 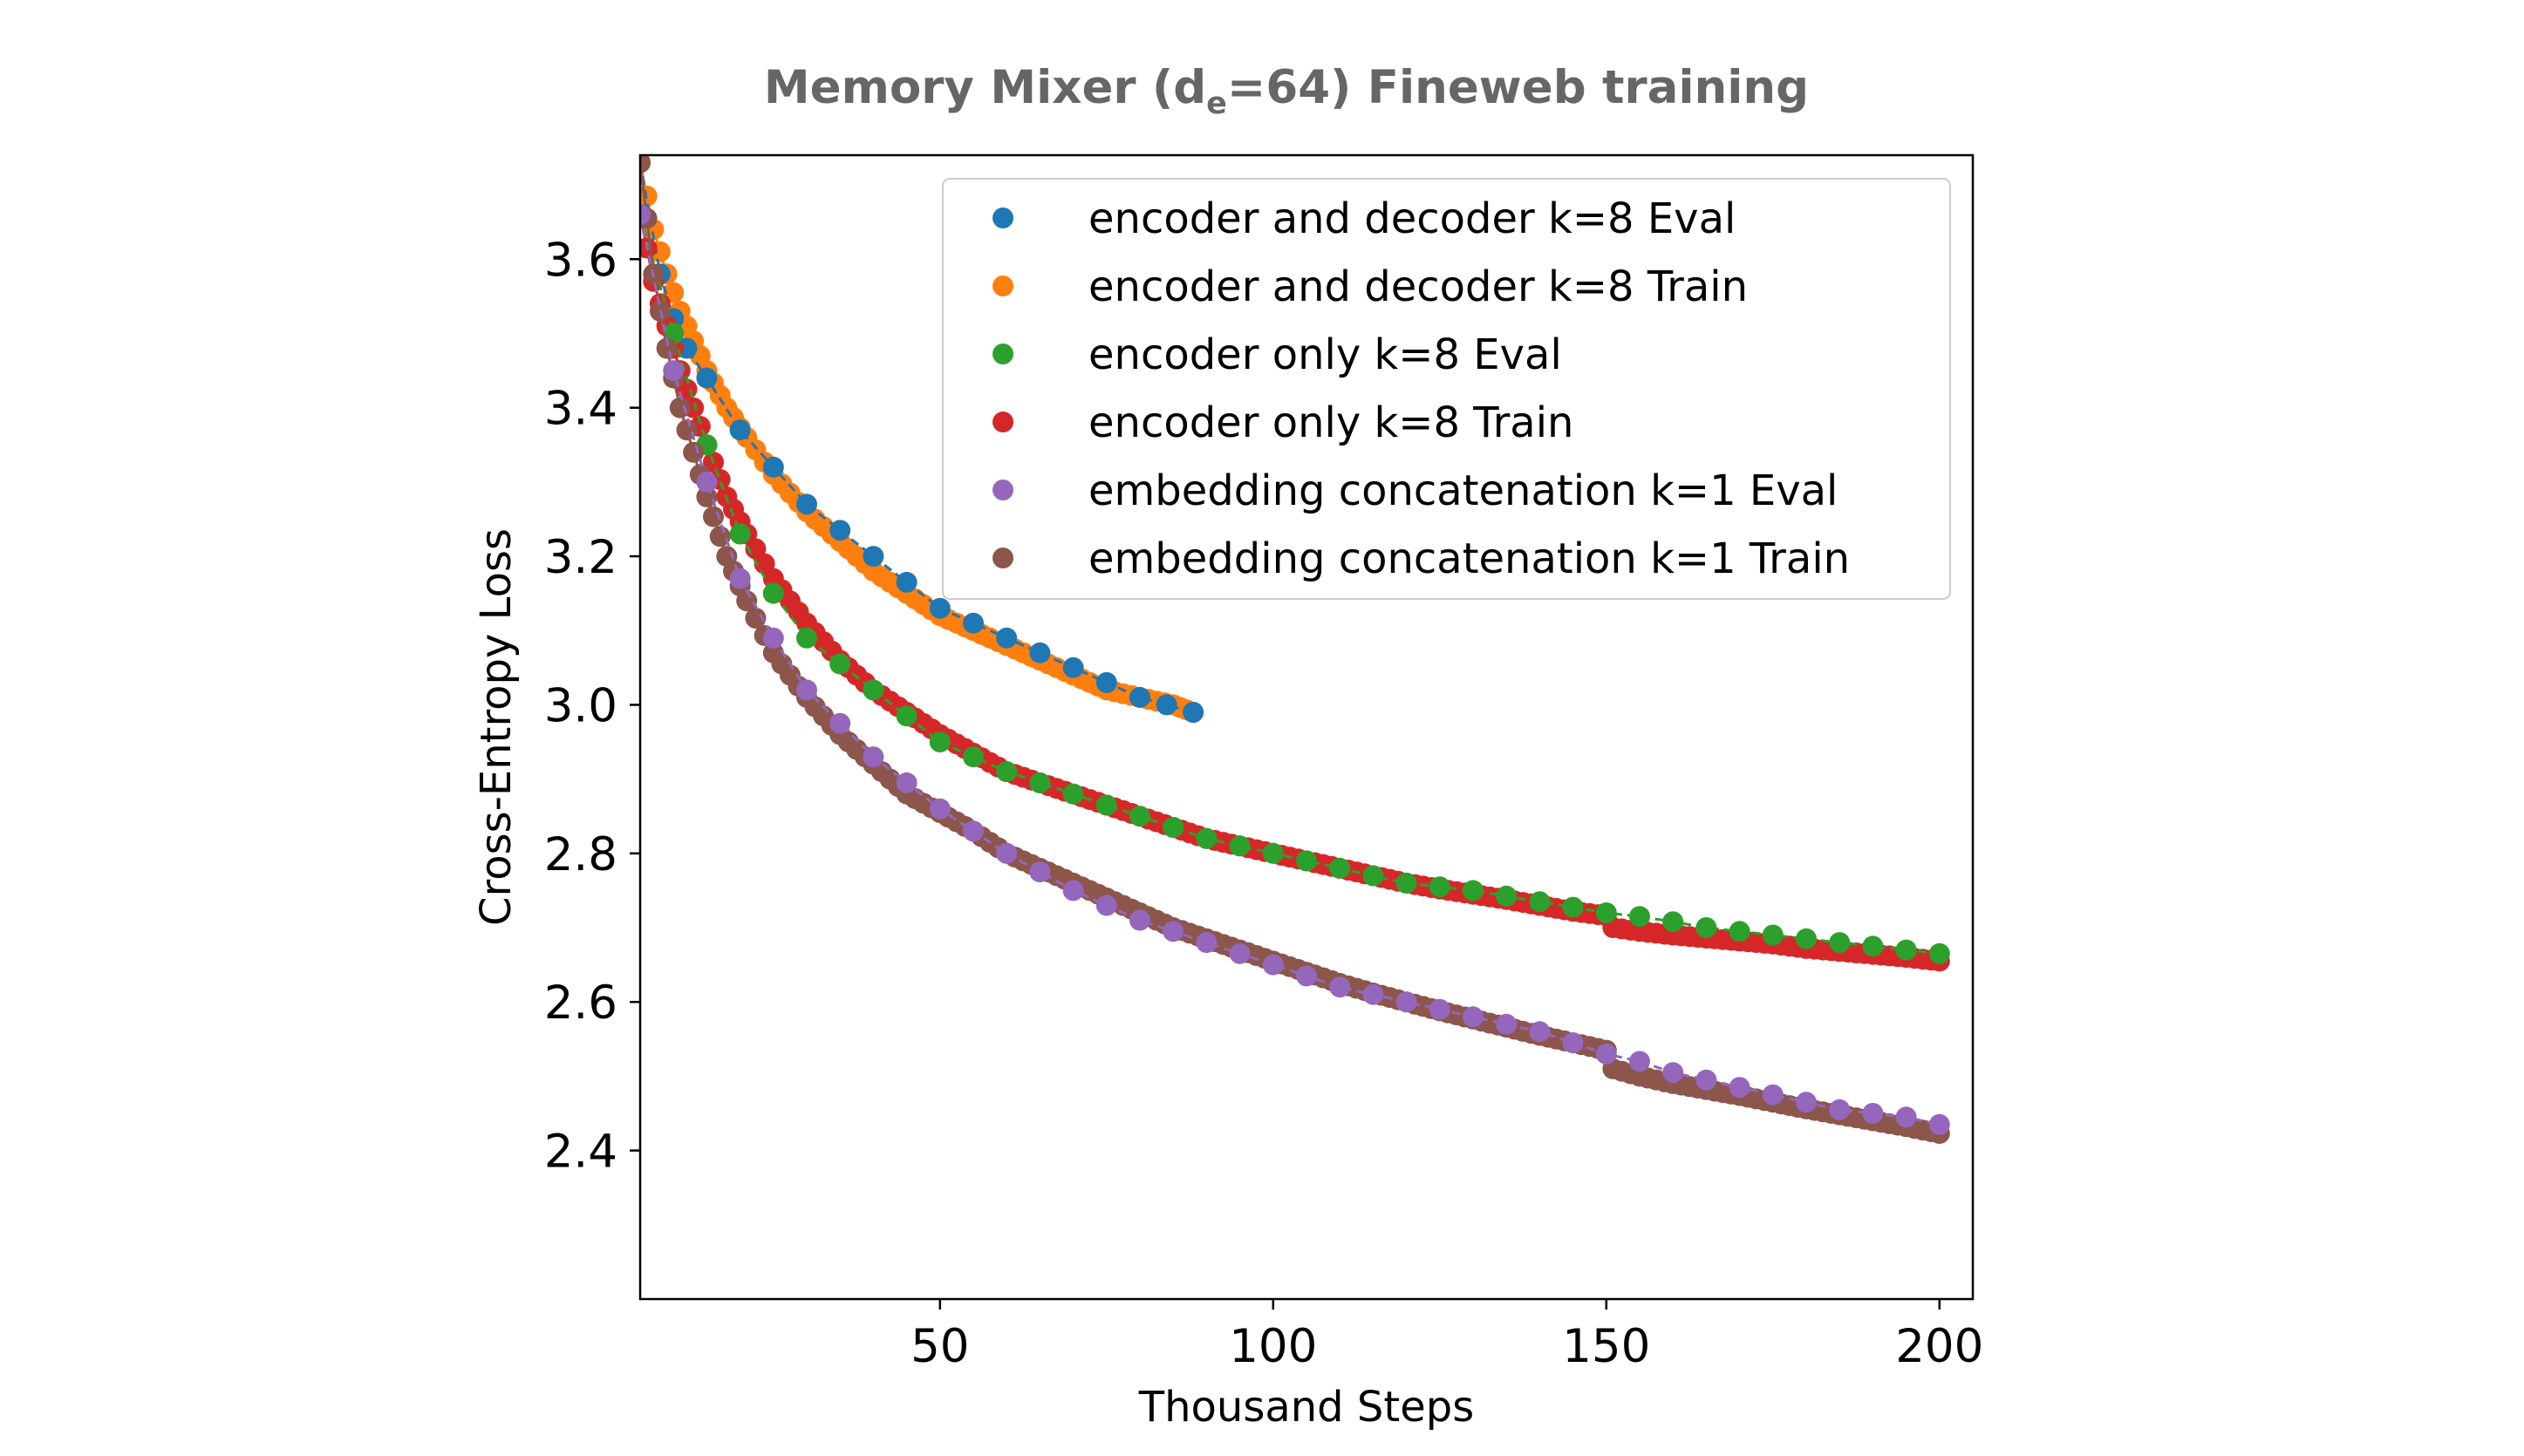 What do you see at coordinates (580, 705) in the screenshot?
I see `y-tick-label-3: 3.0` at bounding box center [580, 705].